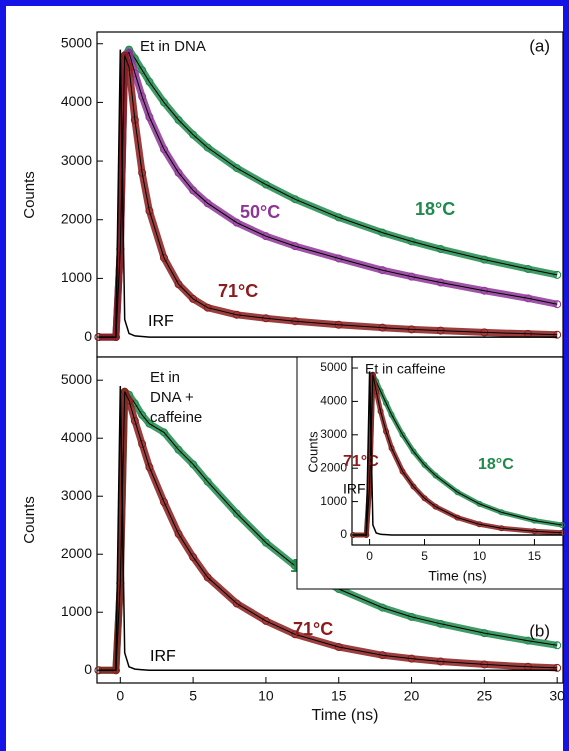 The width and height of the screenshot is (569, 751). I want to click on x-tick-label: 25, so click(485, 696).